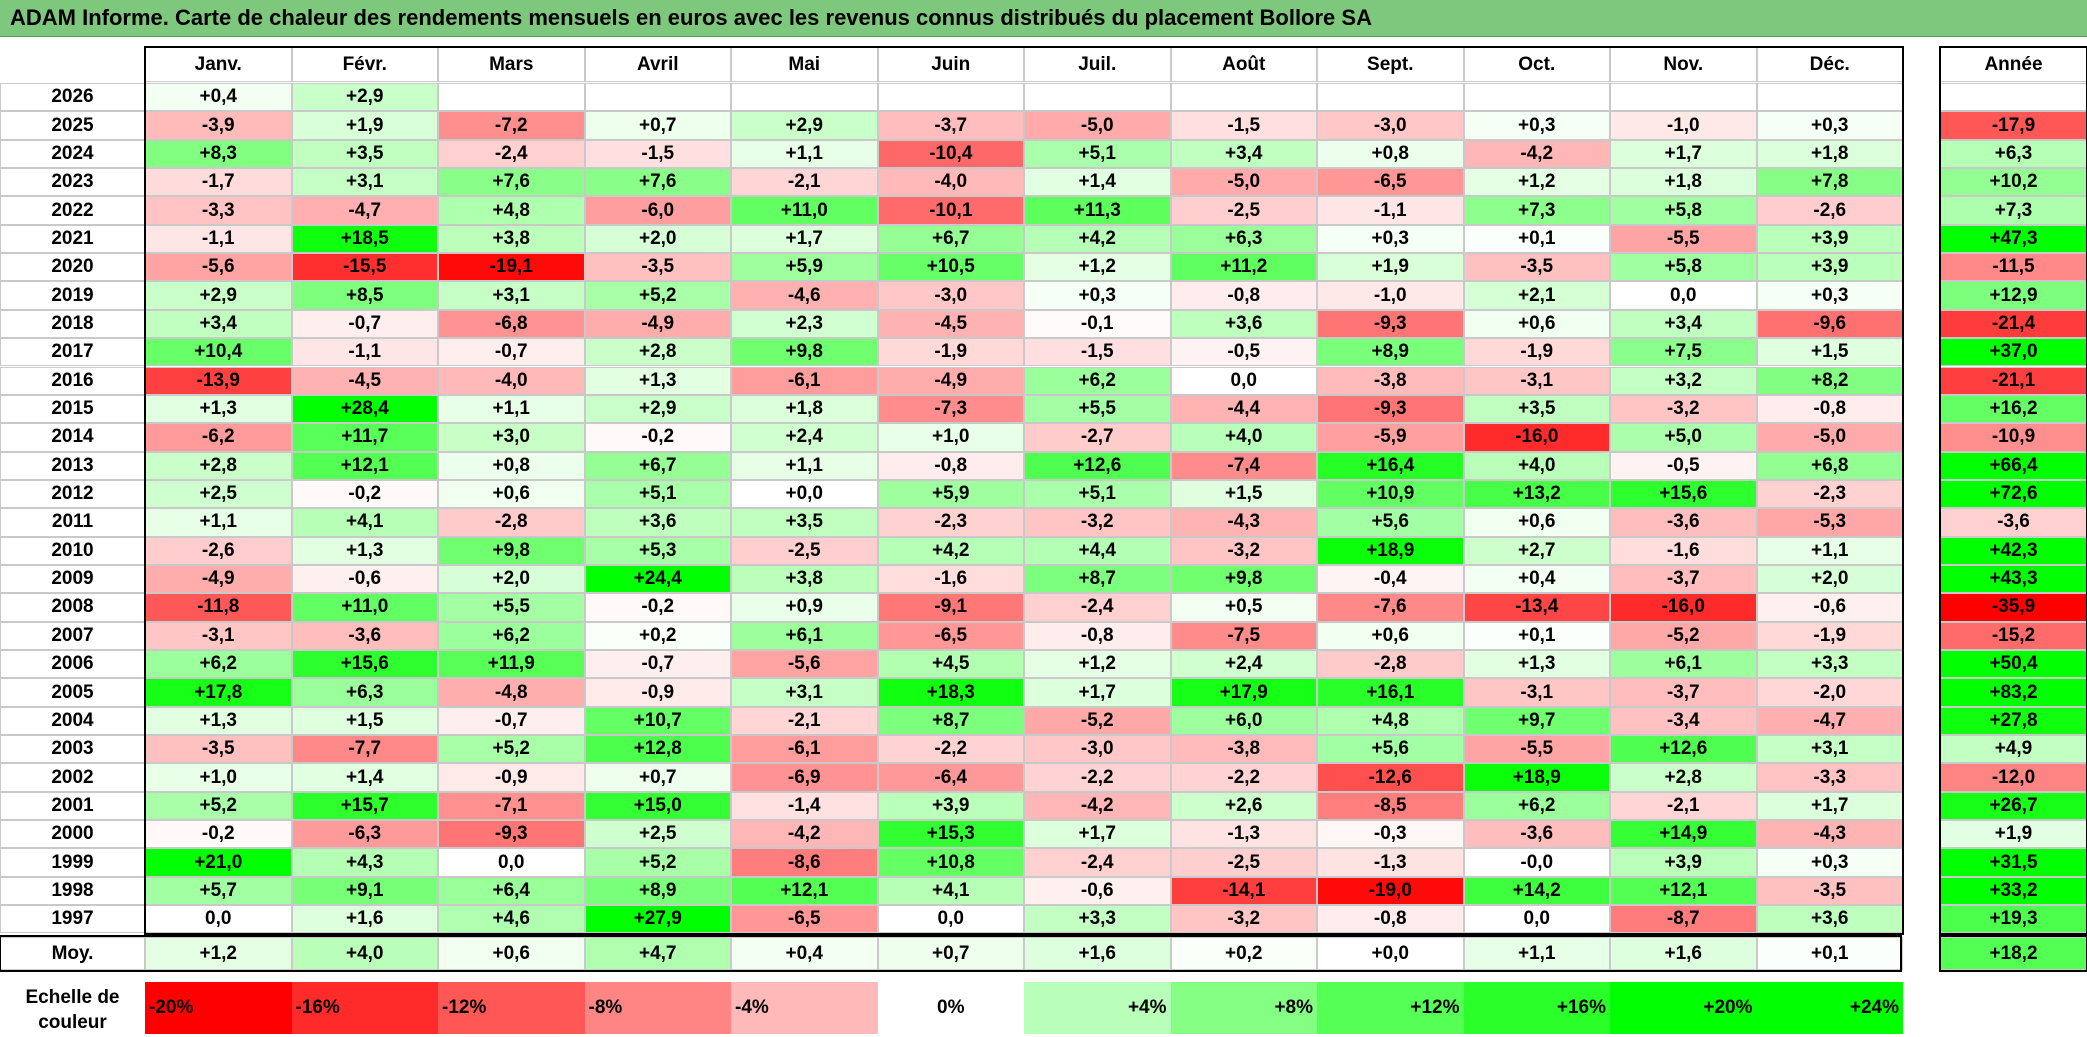 This screenshot has width=2087, height=1037. Describe the element at coordinates (1683, 239) in the screenshot. I see `heatmap-cell: -5,5` at that location.